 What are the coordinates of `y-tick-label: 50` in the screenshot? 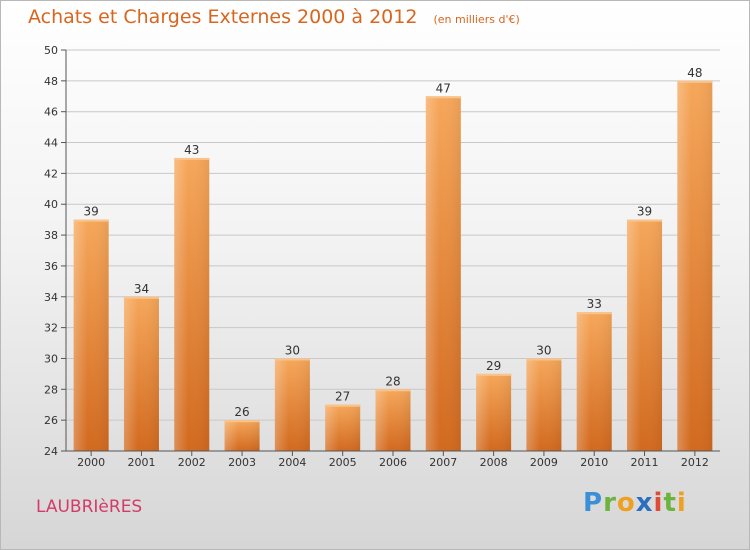 It's located at (51, 50).